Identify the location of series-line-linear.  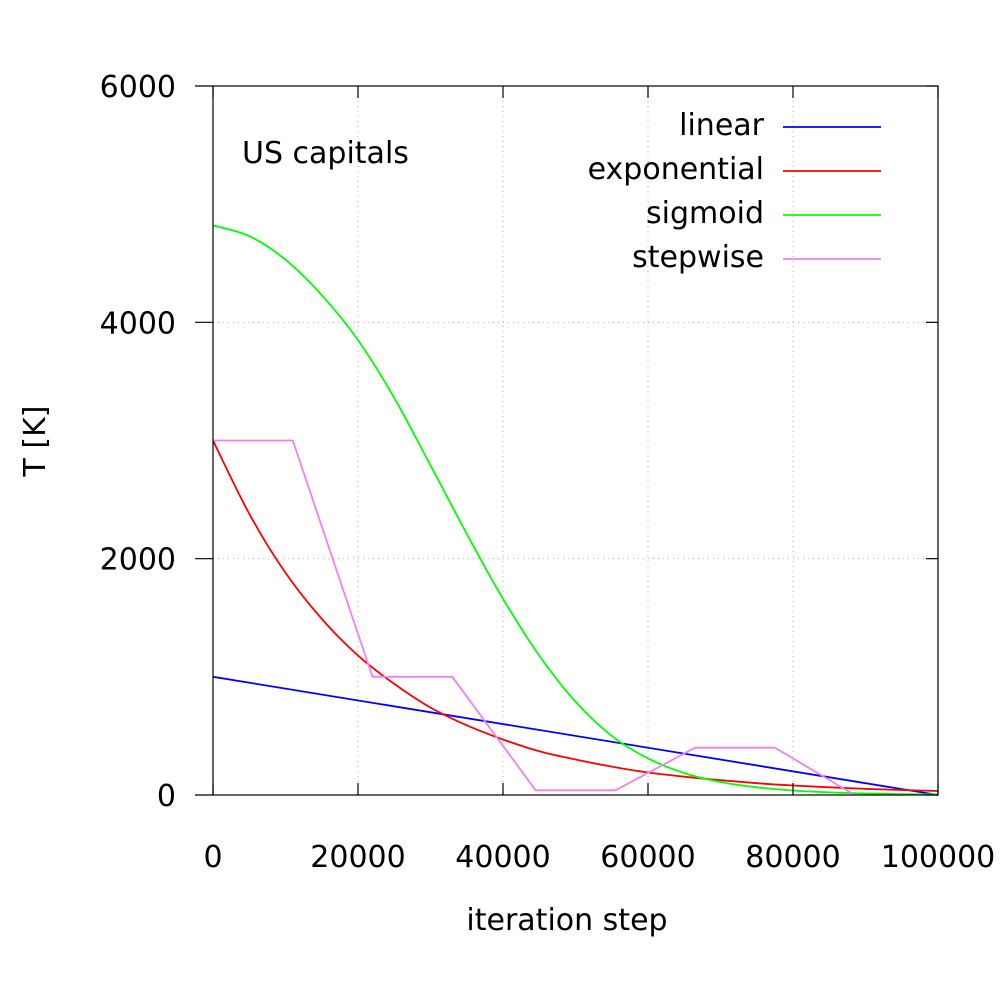
(575, 735).